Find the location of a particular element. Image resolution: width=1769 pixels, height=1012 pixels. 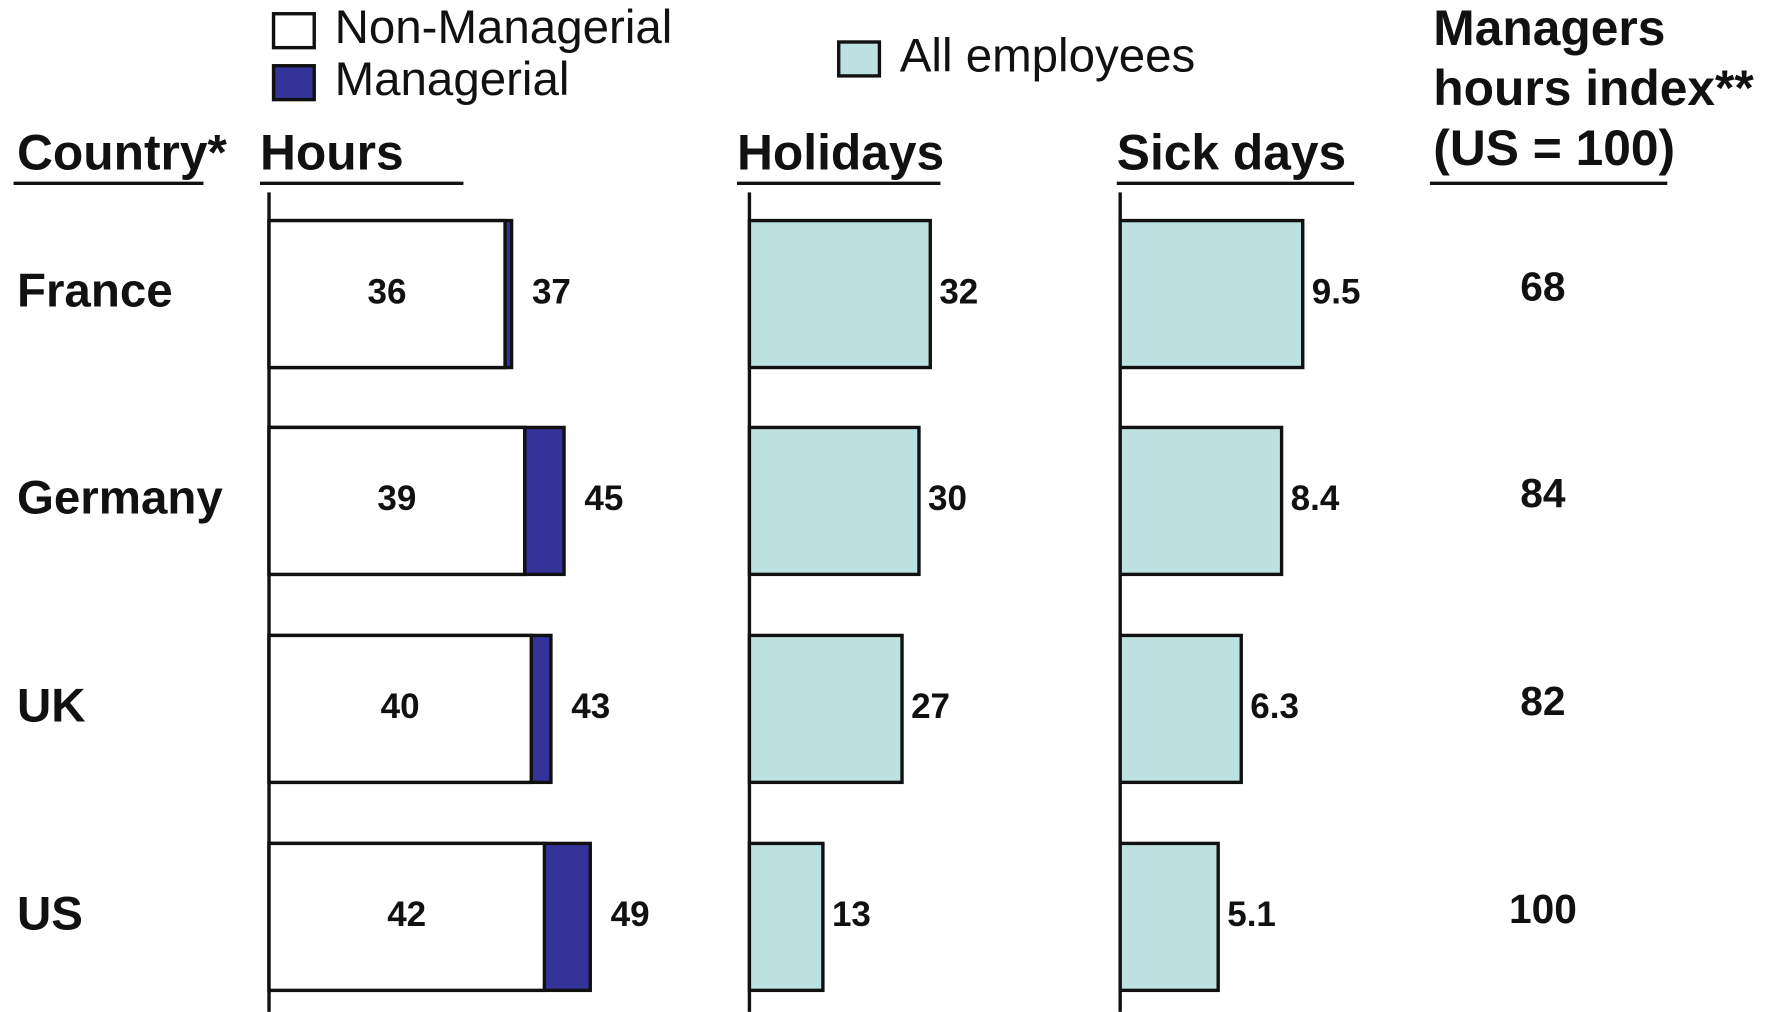

value-label: 39 is located at coordinates (396, 498).